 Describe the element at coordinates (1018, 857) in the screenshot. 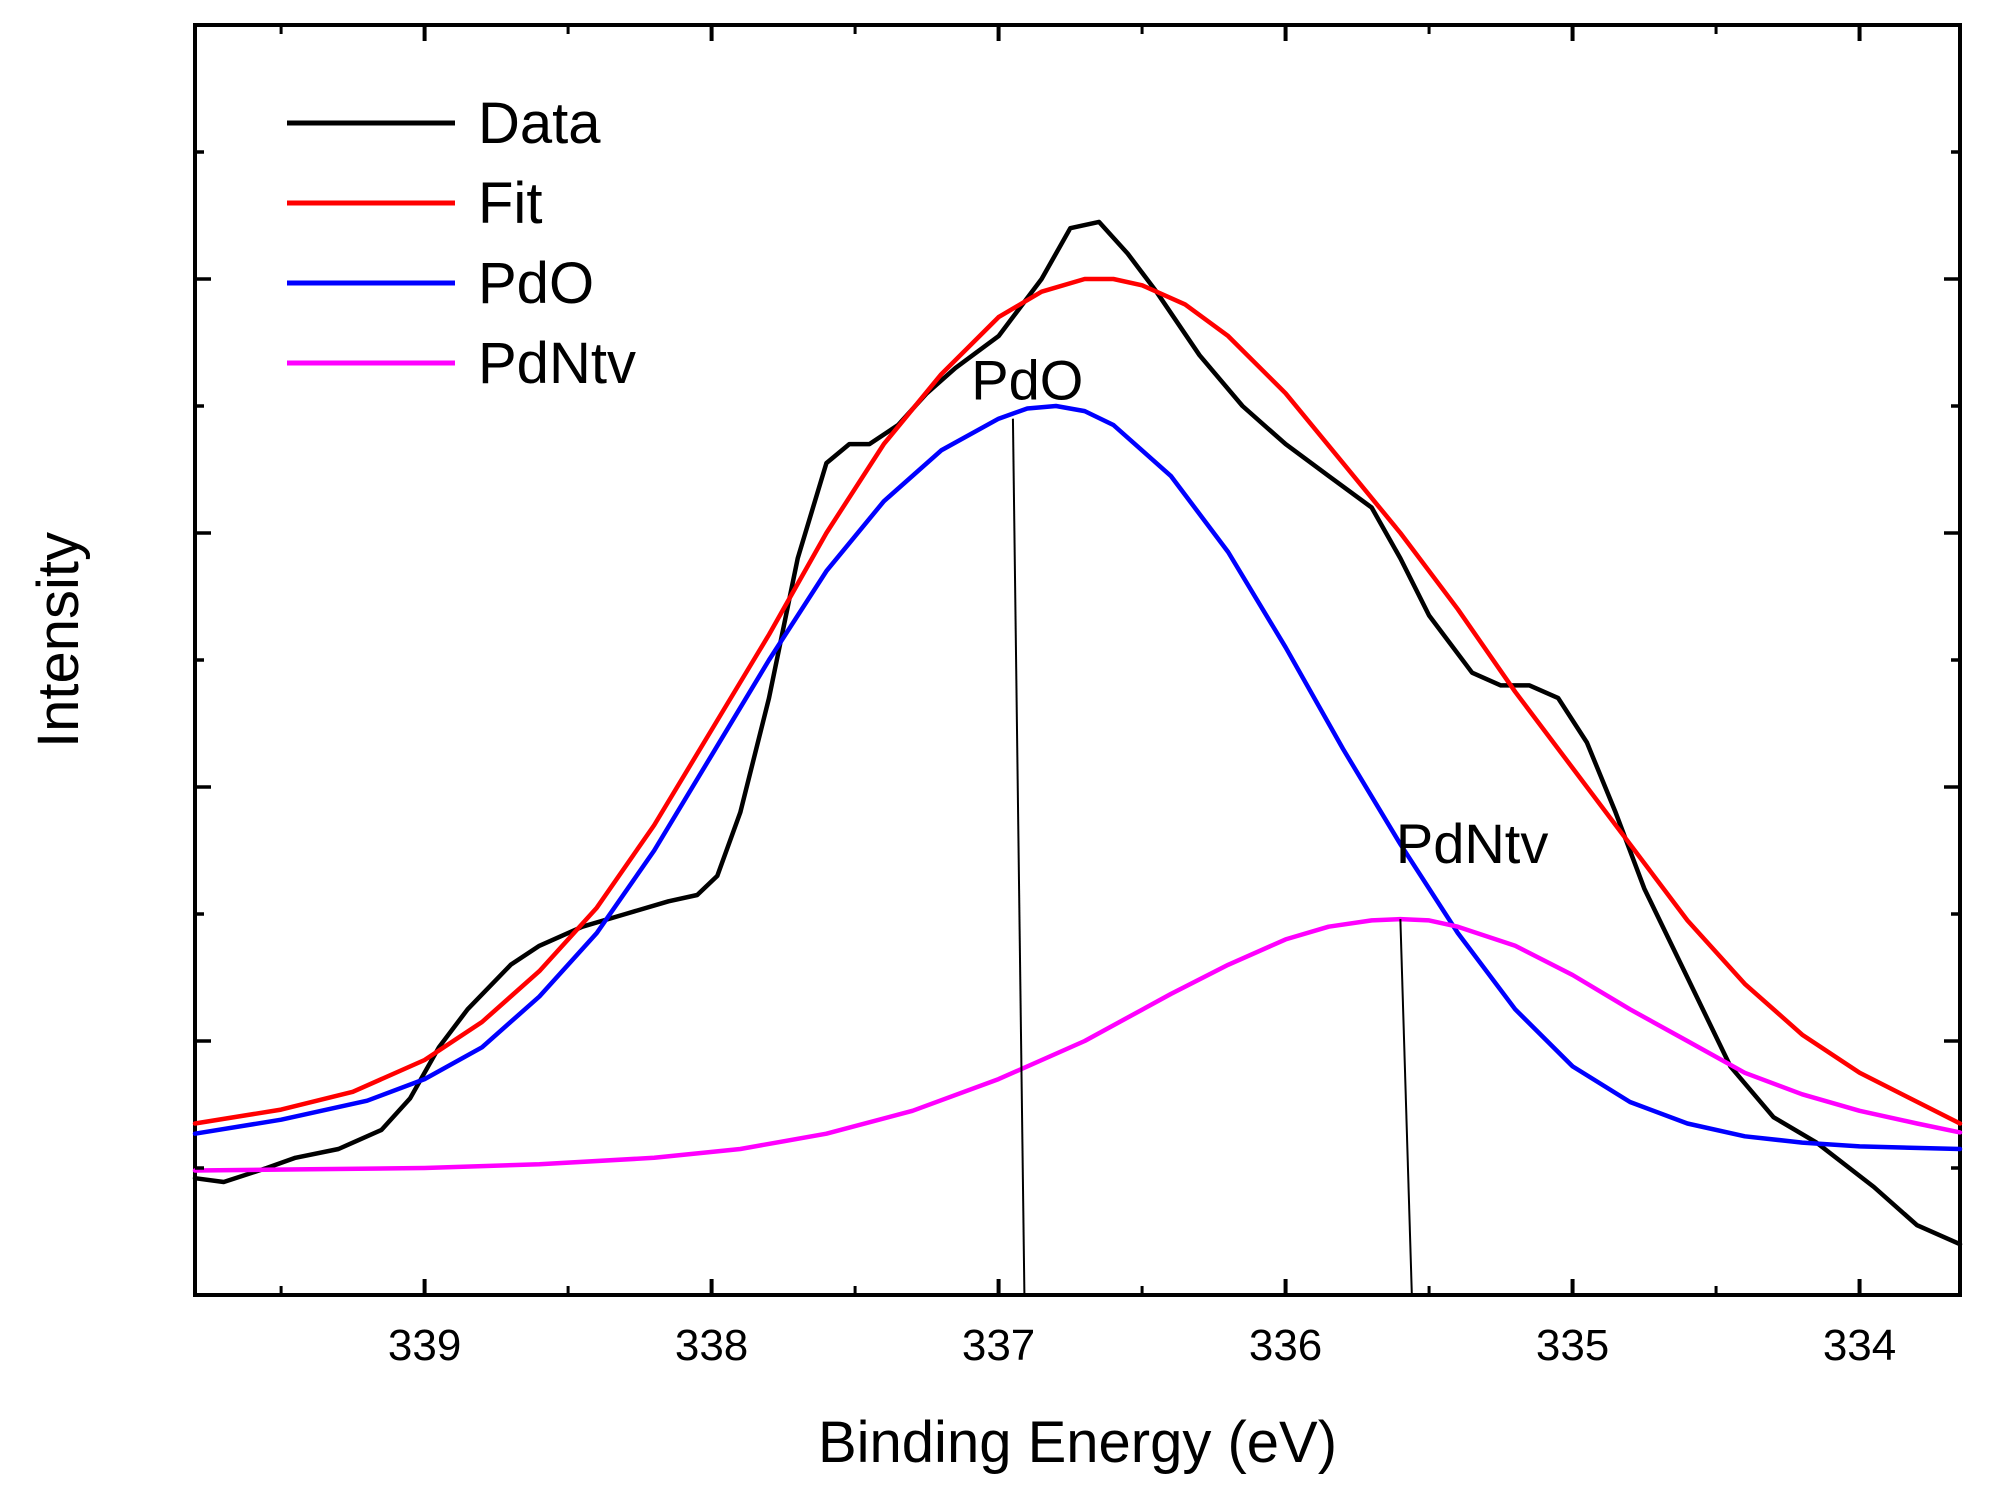

I see `peak-marker-line-pdo` at that location.